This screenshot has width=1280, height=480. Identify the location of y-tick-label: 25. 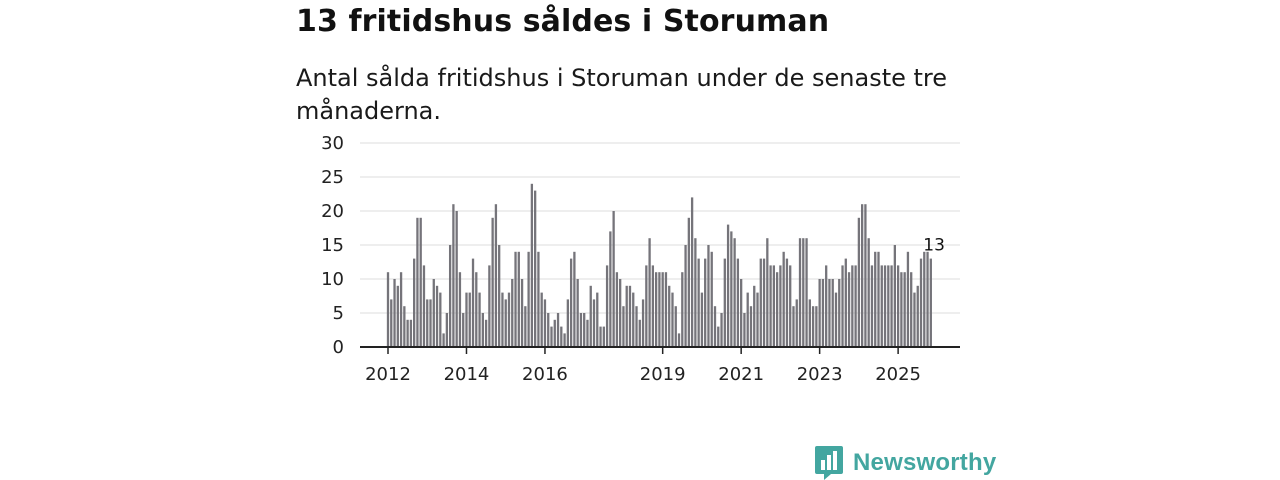
(332, 177).